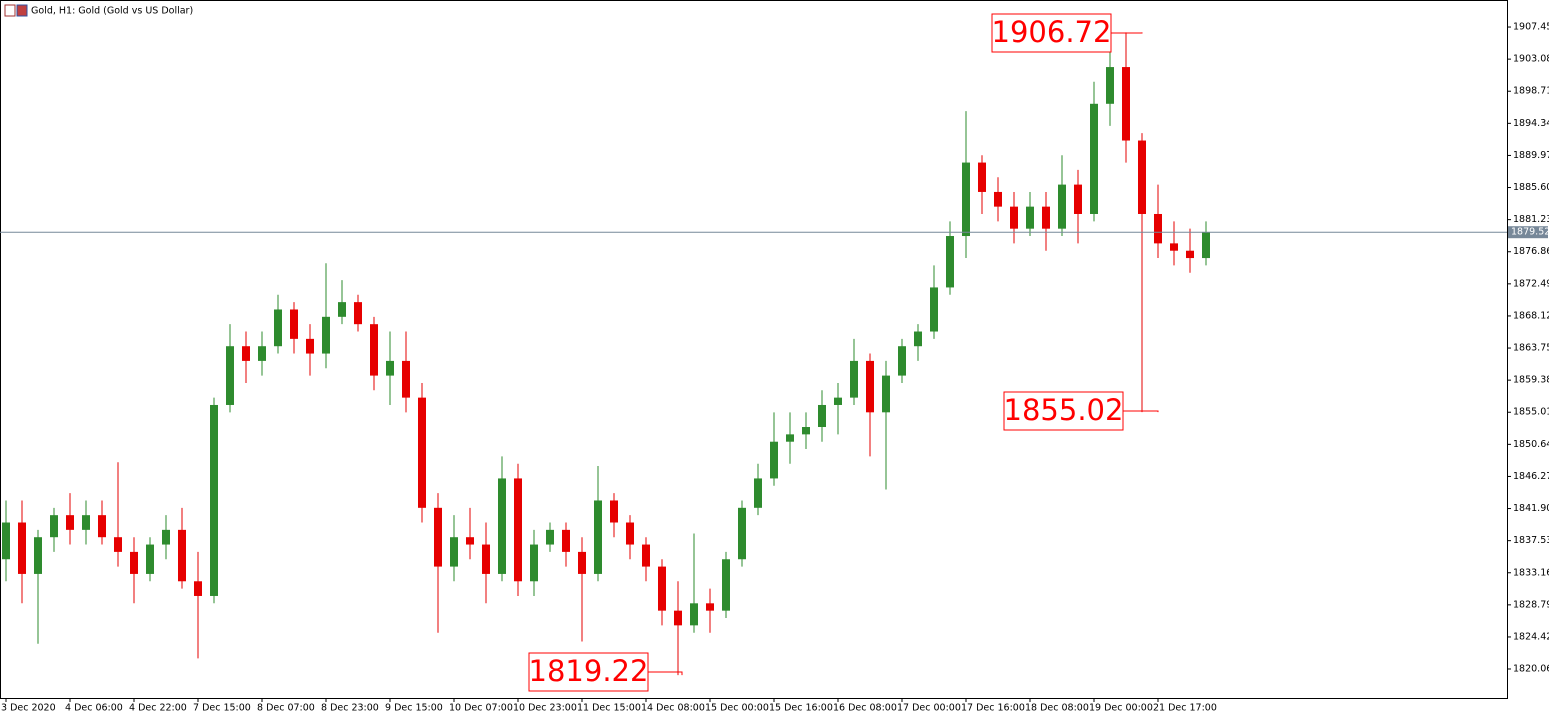 The width and height of the screenshot is (1549, 719). What do you see at coordinates (1531, 508) in the screenshot?
I see `y-tick-label: 1841.90` at bounding box center [1531, 508].